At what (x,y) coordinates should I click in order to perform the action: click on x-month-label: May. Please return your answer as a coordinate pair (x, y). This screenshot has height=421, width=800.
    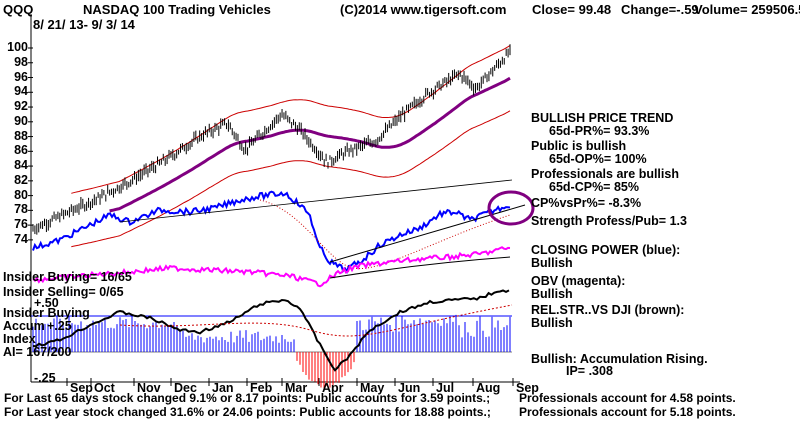
    Looking at the image, I should click on (372, 388).